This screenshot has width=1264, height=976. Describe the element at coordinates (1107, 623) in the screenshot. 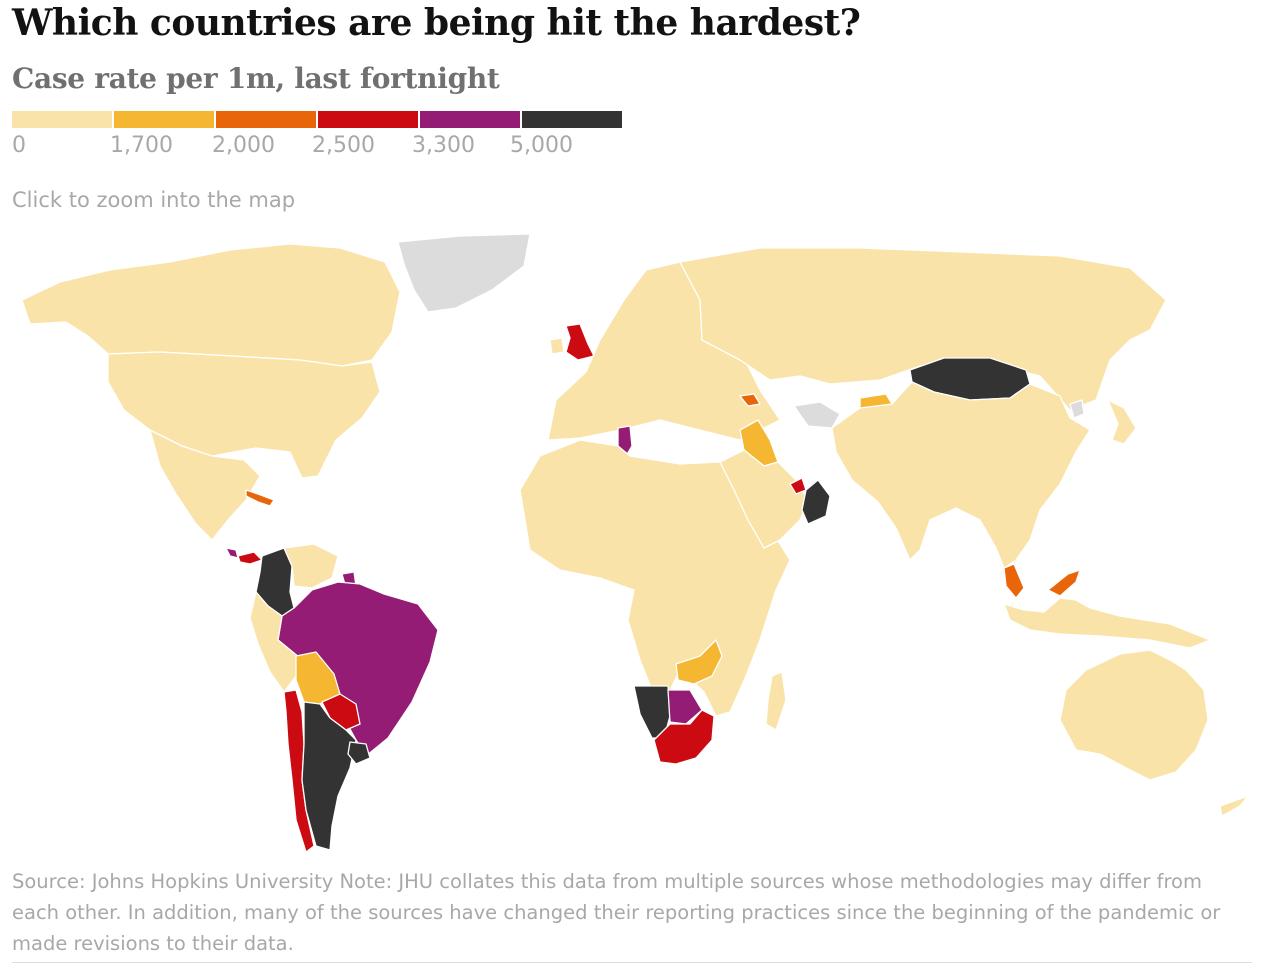

I see `region-indonesia: Indonesia` at that location.